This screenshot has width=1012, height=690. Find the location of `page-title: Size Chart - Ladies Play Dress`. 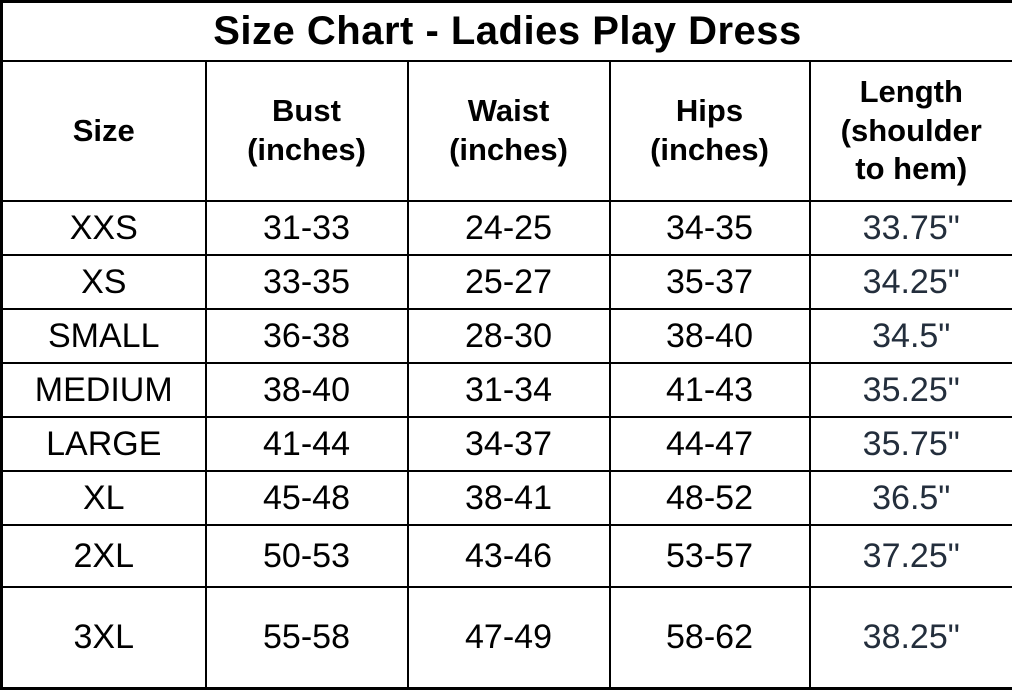

page-title: Size Chart - Ladies Play Dress is located at coordinates (506, 31).